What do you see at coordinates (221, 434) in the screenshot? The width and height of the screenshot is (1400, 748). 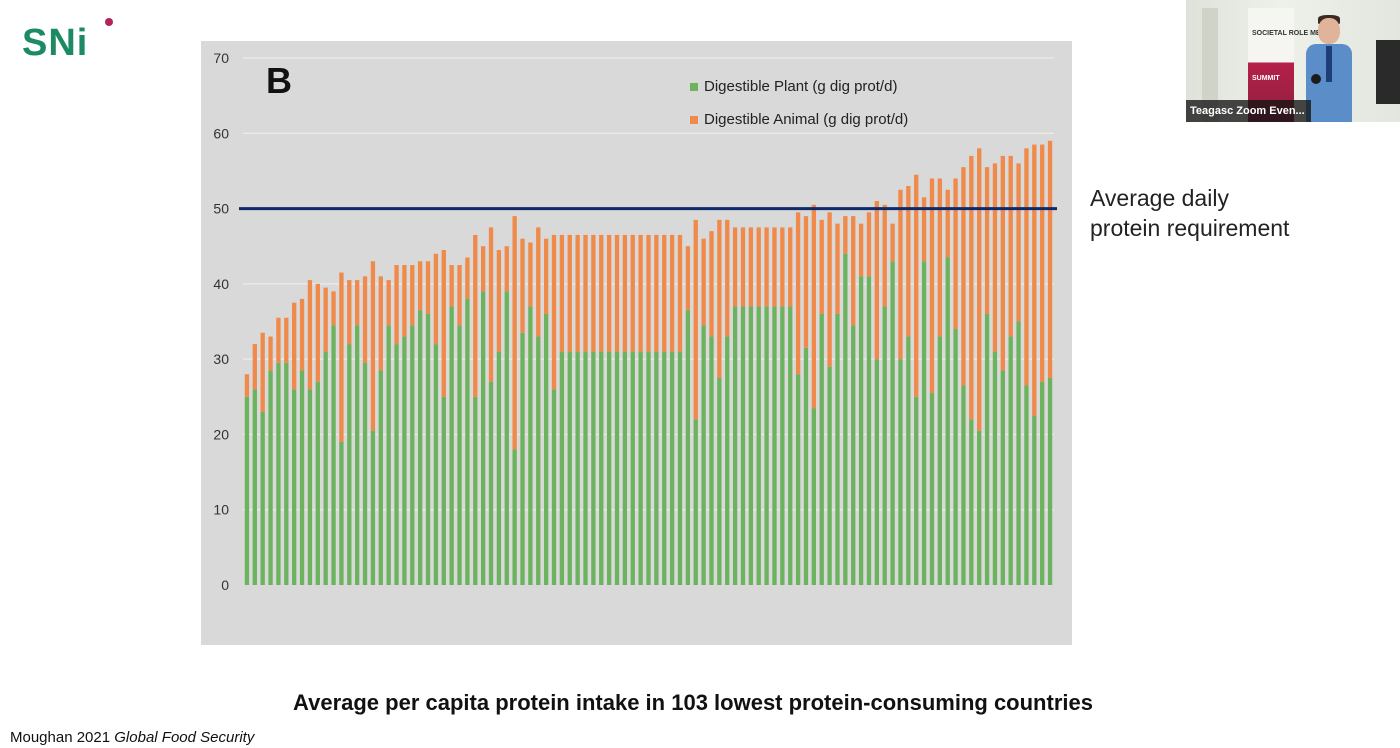 I see `y-tick-label: 20` at bounding box center [221, 434].